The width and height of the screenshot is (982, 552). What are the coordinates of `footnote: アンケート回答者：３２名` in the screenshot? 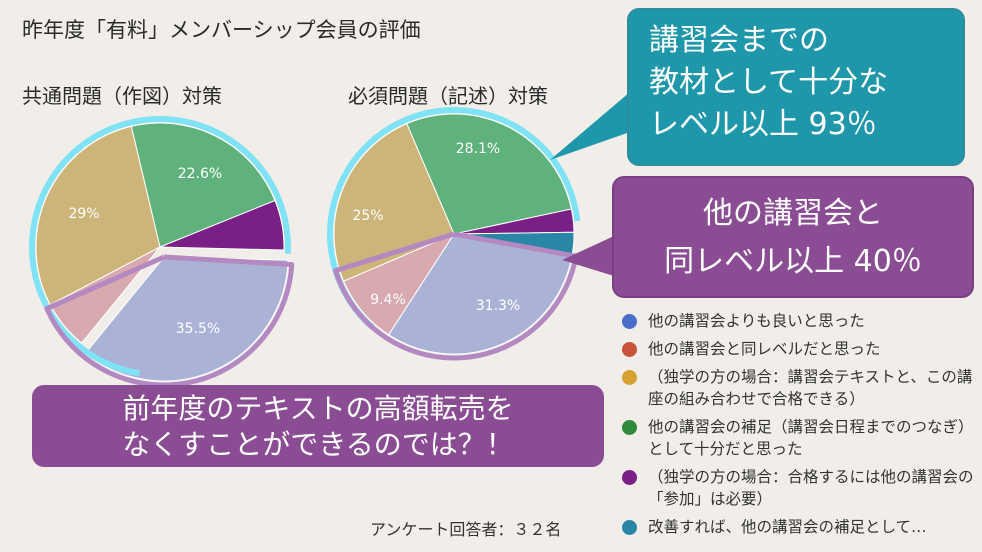 It's located at (466, 529).